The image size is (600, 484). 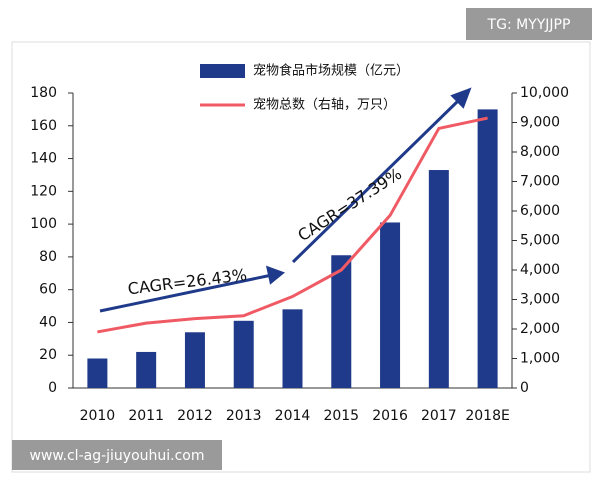 I want to click on y-tick-label: 100, so click(x=43, y=224).